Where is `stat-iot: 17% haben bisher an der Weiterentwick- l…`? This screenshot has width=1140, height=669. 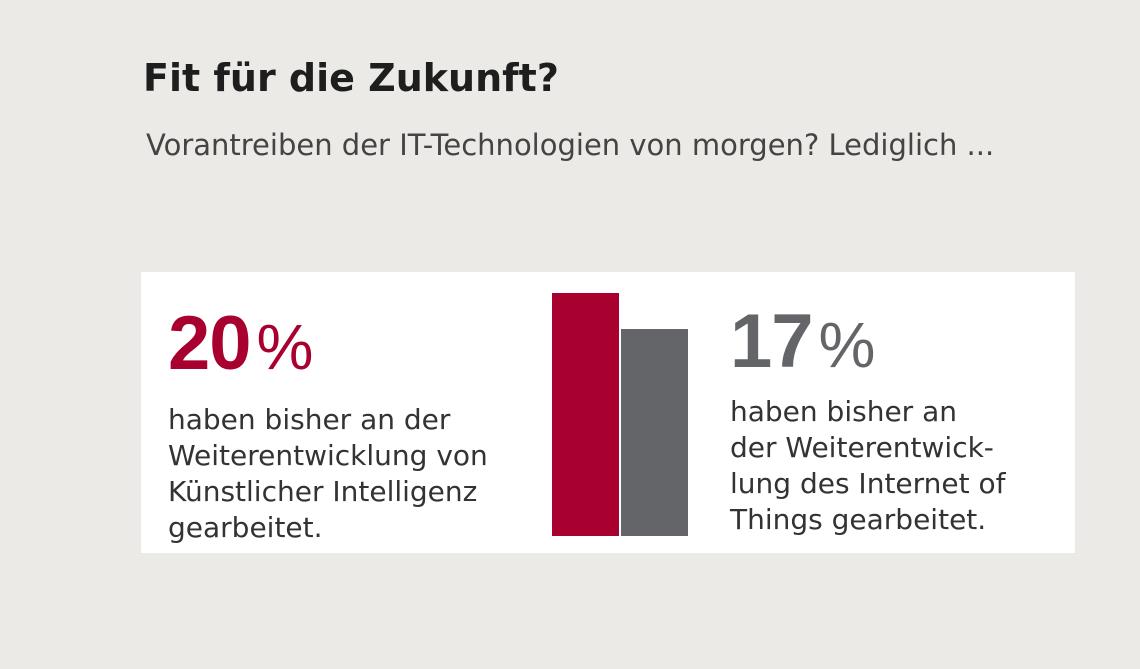
stat-iot: 17% haben bisher an der Weiterentwick- l… is located at coordinates (902, 415).